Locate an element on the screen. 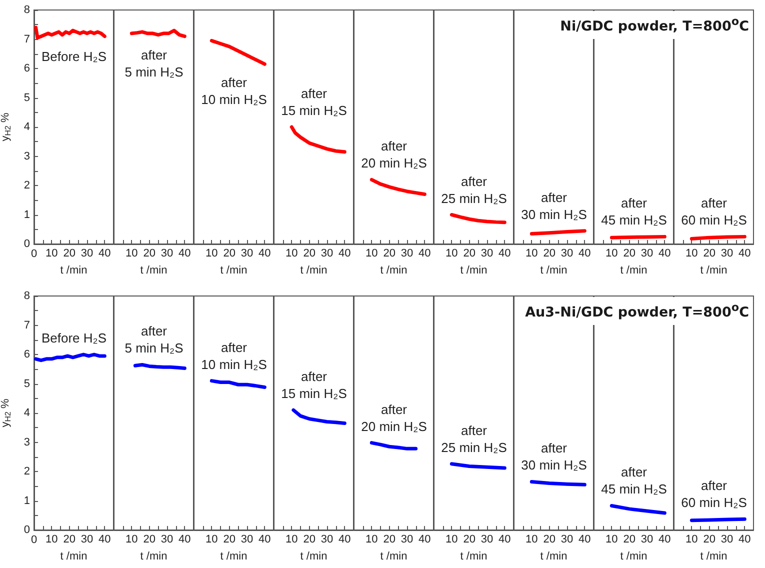 The height and width of the screenshot is (568, 765). text: Au3-Ni/GDC powder, T=800$^{o}$C is located at coordinates (637, 310).